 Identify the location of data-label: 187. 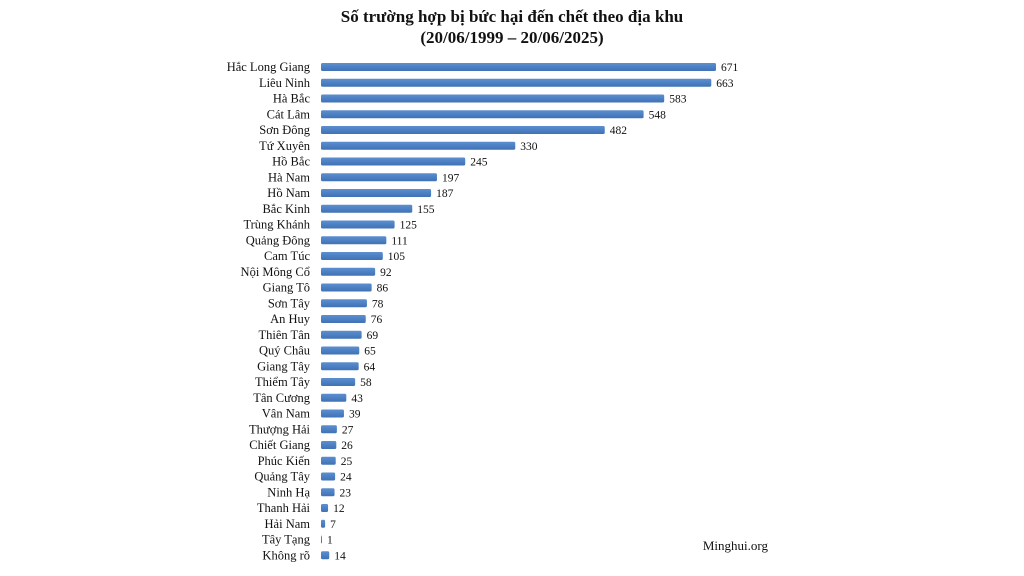
(445, 194).